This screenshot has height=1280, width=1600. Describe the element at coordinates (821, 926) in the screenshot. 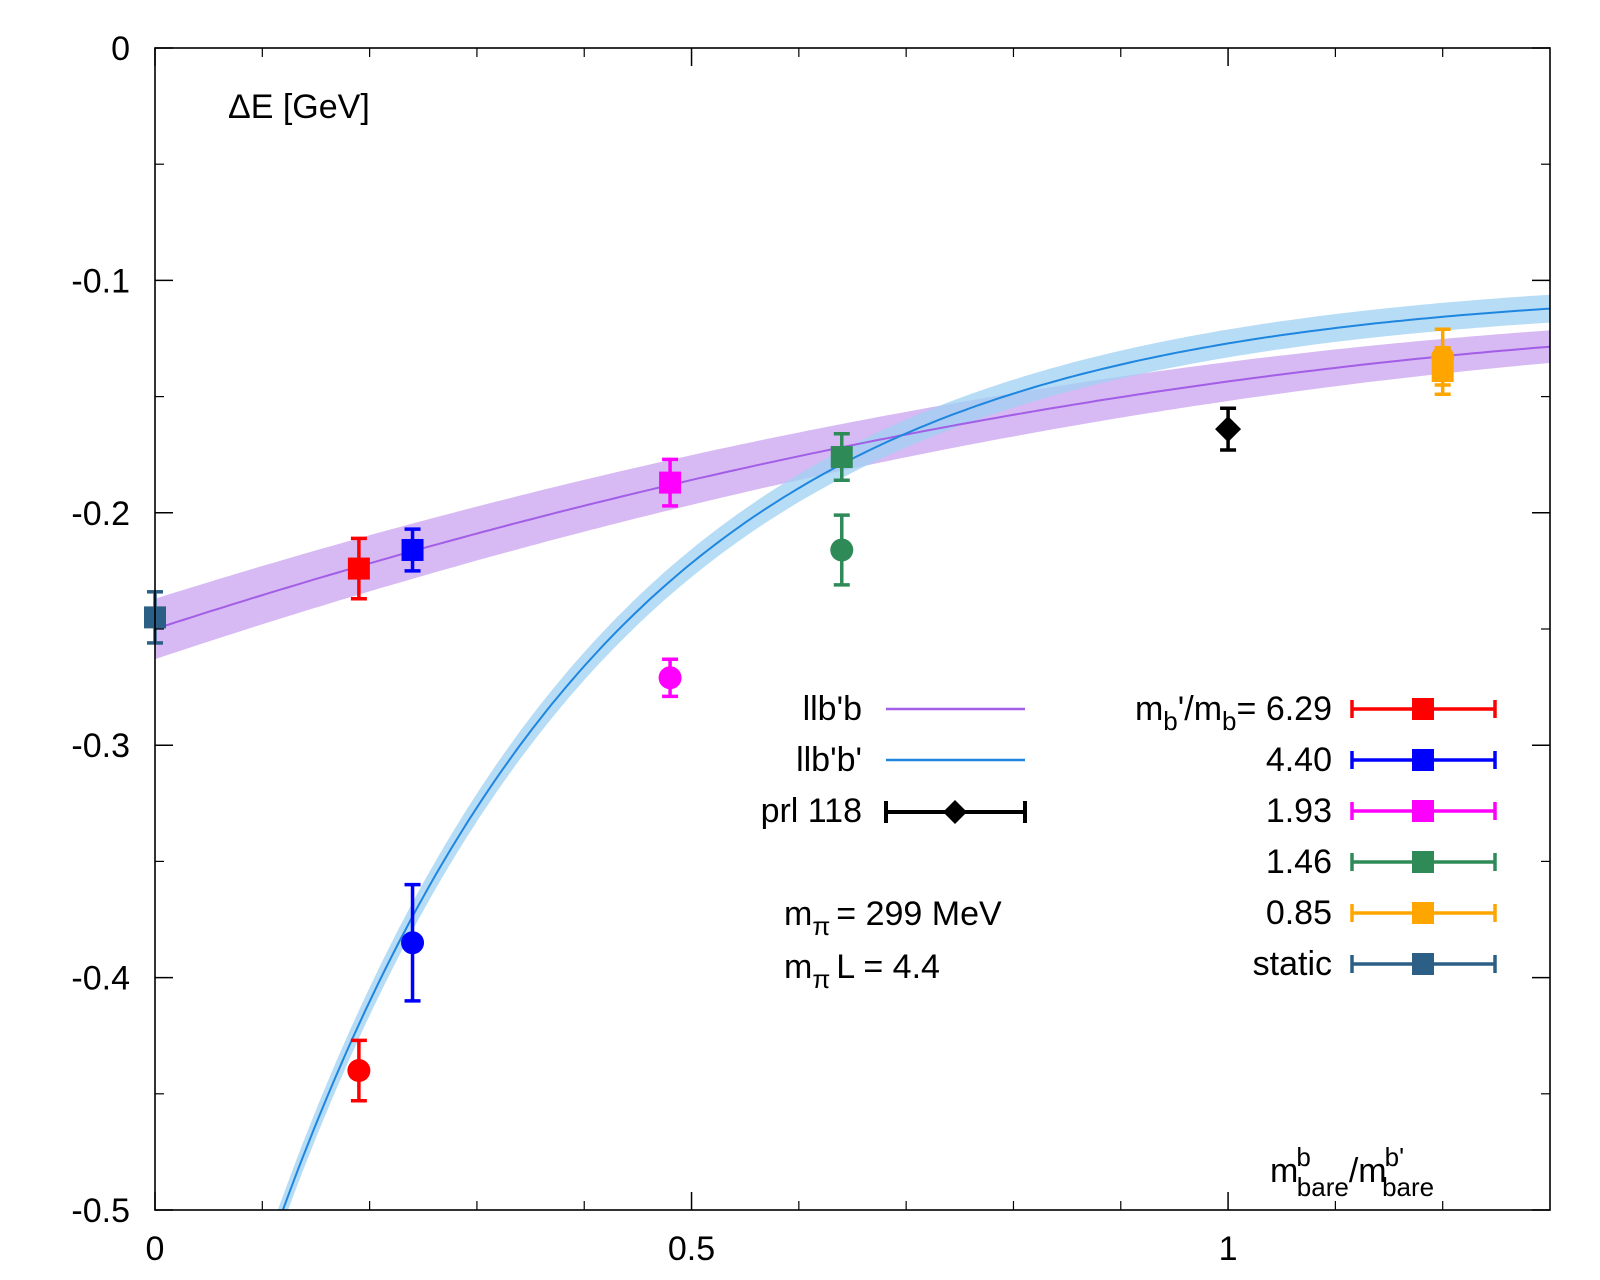

I see `annotation-mpi-sub: π` at that location.